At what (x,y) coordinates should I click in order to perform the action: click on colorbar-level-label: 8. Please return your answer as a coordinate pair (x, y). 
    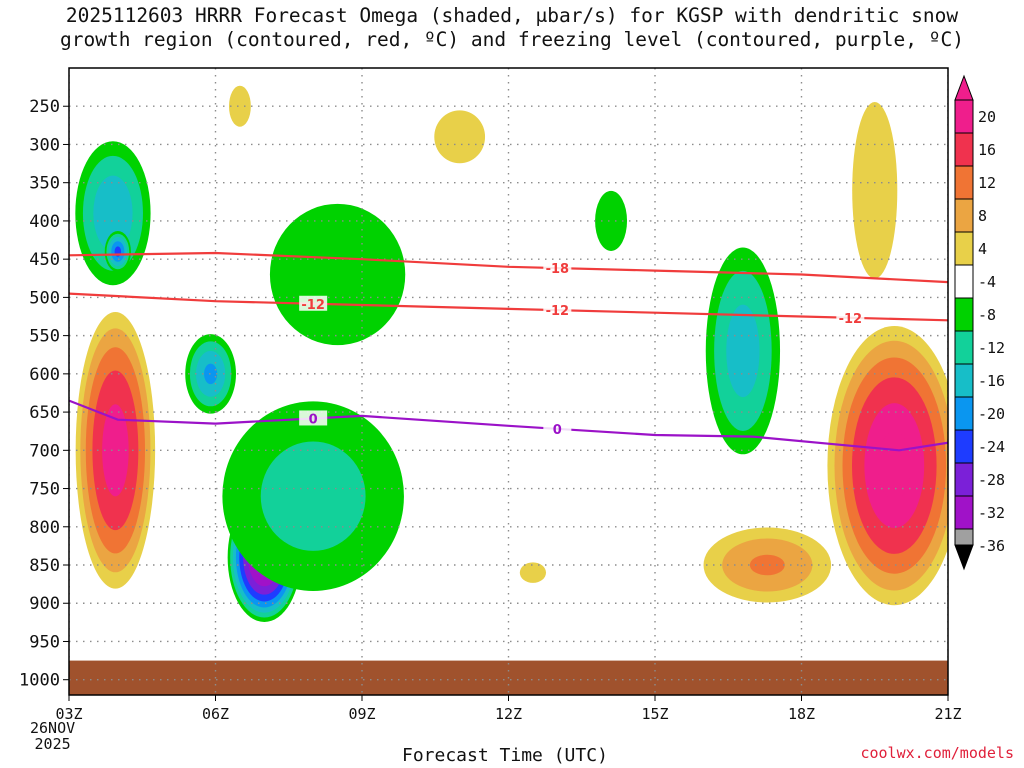
    Looking at the image, I should click on (982, 216).